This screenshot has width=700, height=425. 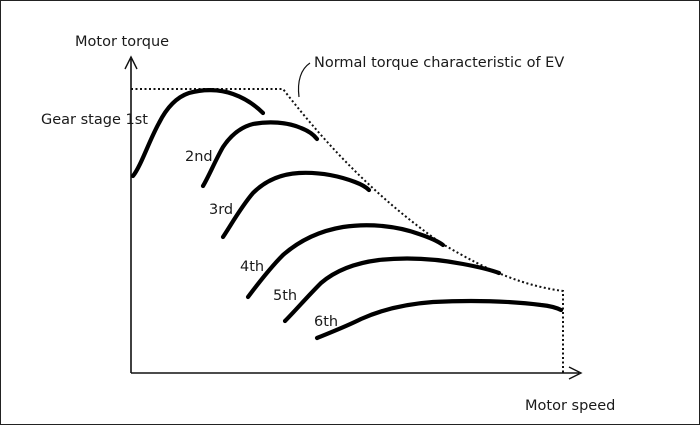 I want to click on gear-curve-5th, so click(x=392, y=290).